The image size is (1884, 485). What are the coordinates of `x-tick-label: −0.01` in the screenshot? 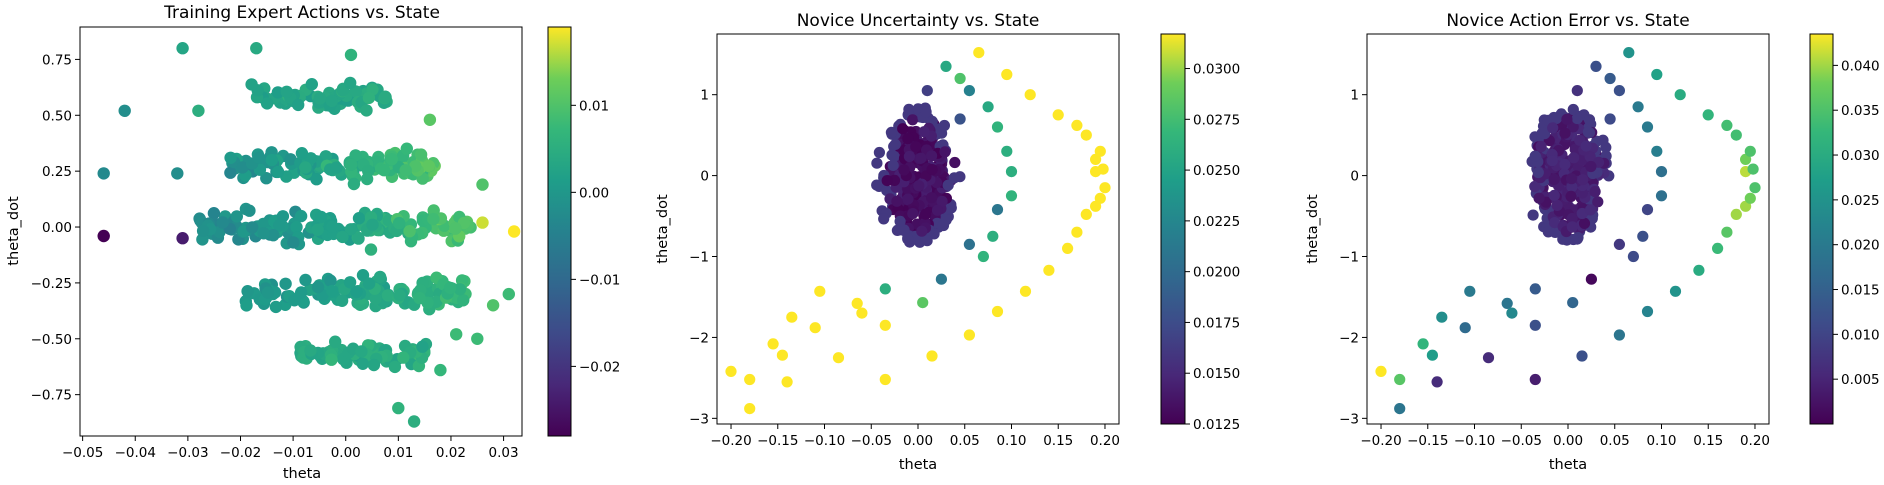 It's located at (292, 453).